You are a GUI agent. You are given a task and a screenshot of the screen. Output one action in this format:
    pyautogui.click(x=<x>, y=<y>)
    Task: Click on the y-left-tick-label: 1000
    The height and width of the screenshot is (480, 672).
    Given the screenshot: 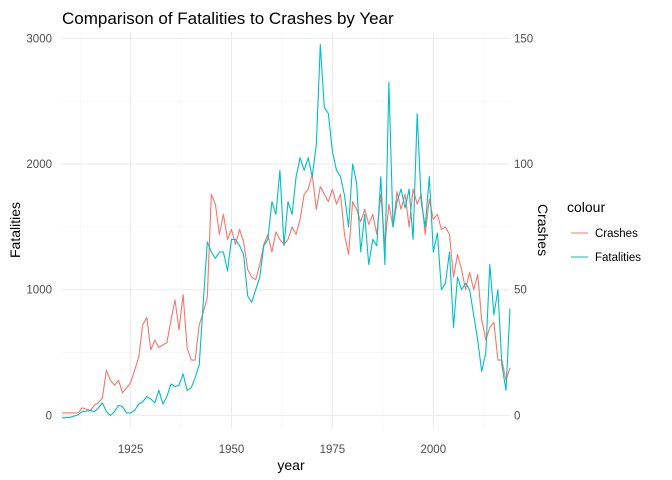 What is the action you would take?
    pyautogui.click(x=39, y=291)
    